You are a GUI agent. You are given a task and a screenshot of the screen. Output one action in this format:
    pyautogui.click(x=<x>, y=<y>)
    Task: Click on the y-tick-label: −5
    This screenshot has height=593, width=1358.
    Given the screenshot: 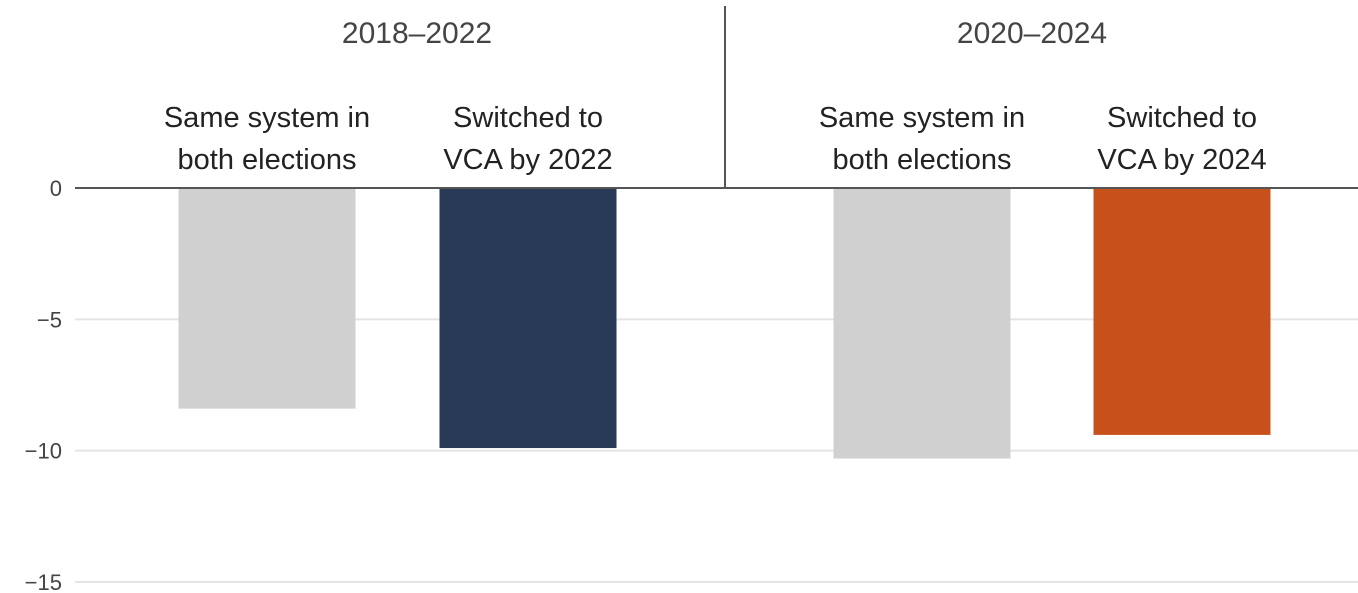 What is the action you would take?
    pyautogui.click(x=49, y=319)
    